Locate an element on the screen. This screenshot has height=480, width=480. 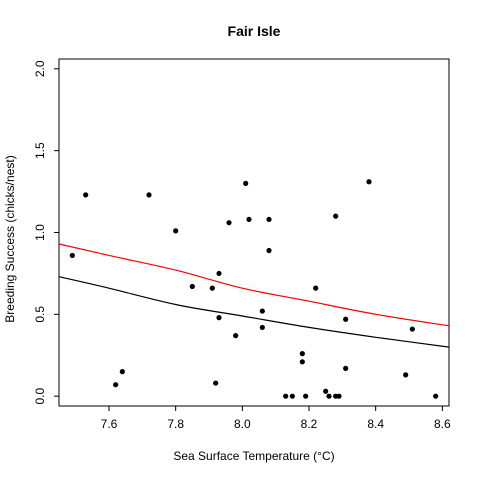
x-tick-label: 7.8 is located at coordinates (175, 424).